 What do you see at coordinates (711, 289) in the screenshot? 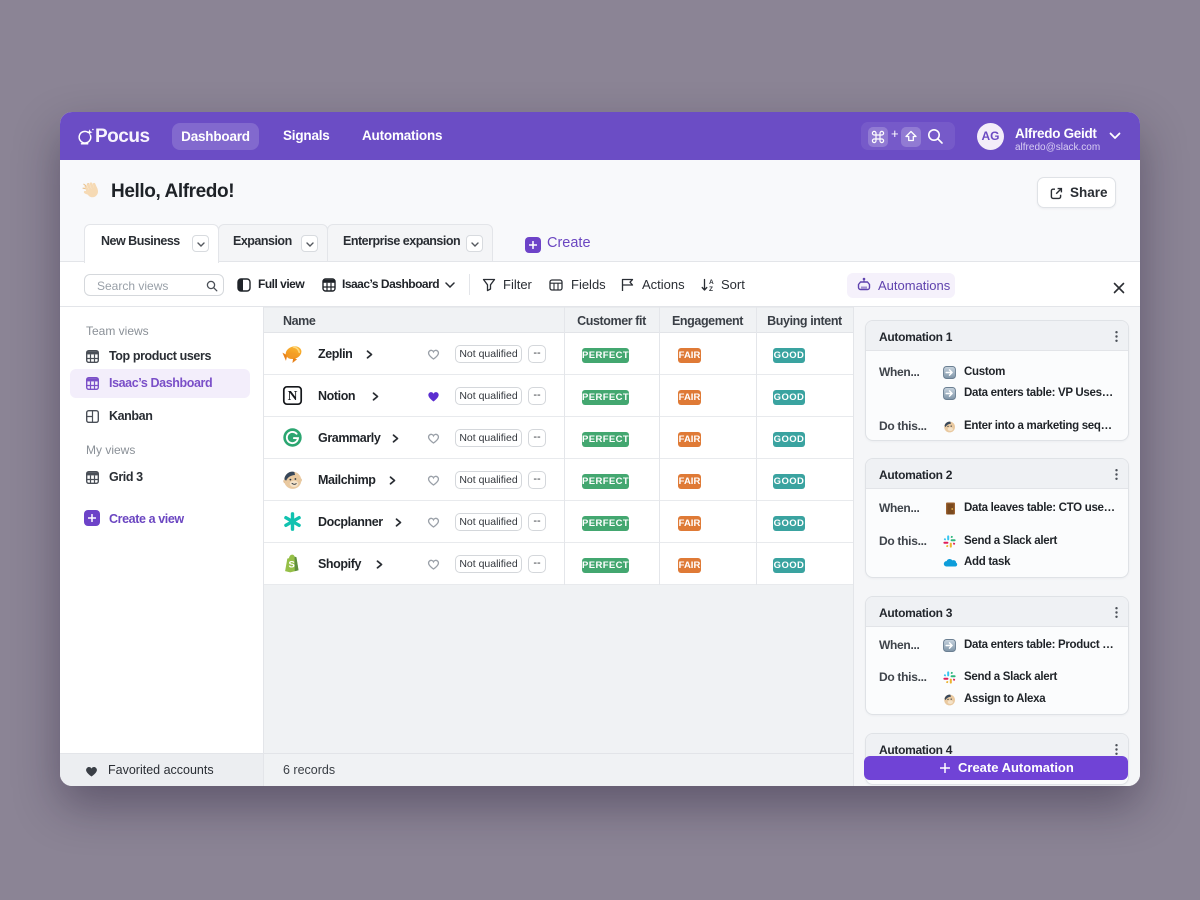
I see `svg-text: Z` at bounding box center [711, 289].